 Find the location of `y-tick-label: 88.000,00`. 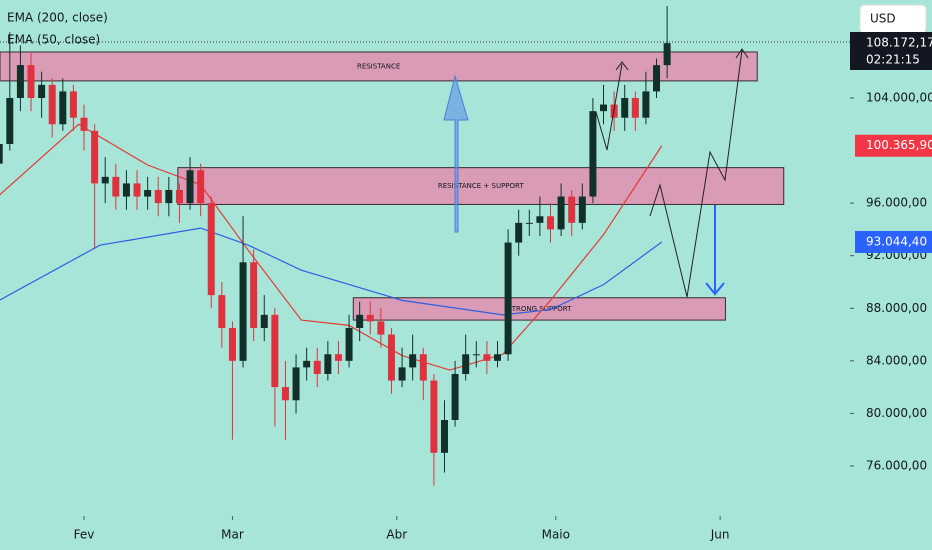

y-tick-label: 88.000,00 is located at coordinates (896, 308).